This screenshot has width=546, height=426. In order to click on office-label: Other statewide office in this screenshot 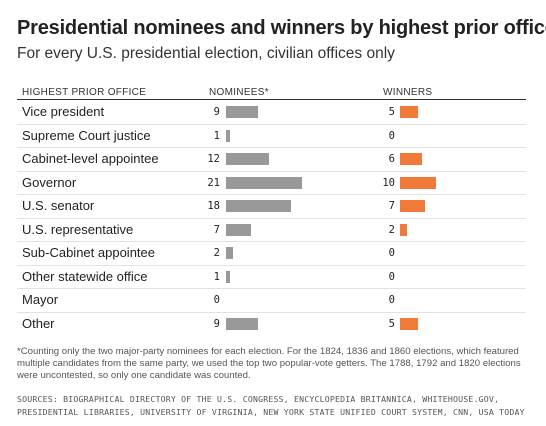, I will do `click(85, 276)`.